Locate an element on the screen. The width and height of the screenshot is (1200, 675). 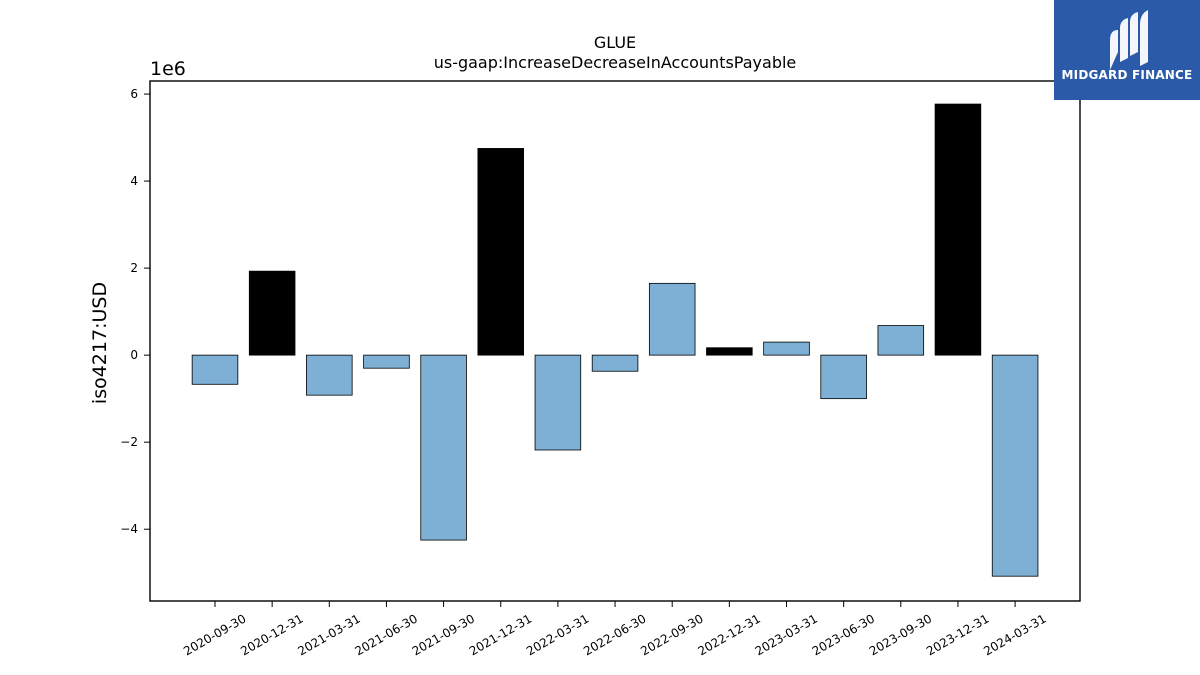
y-tick-label: −2 is located at coordinates (129, 442).